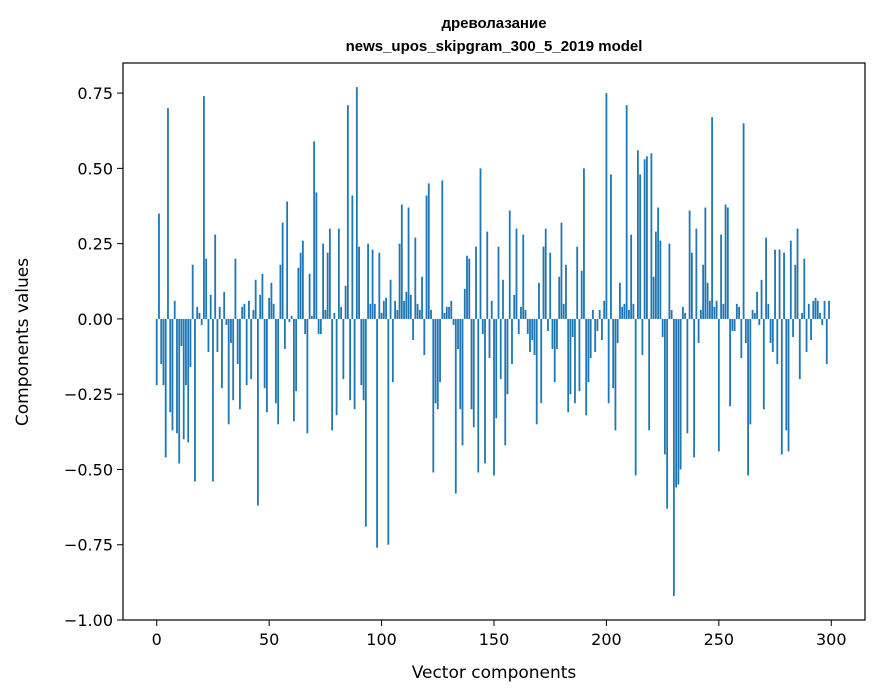 The image size is (880, 696). I want to click on y-axis-ticks: −1.00 −0.75 −0.50 −0.25 0.00 0.25 0.50 0.75, so click(93, 357).